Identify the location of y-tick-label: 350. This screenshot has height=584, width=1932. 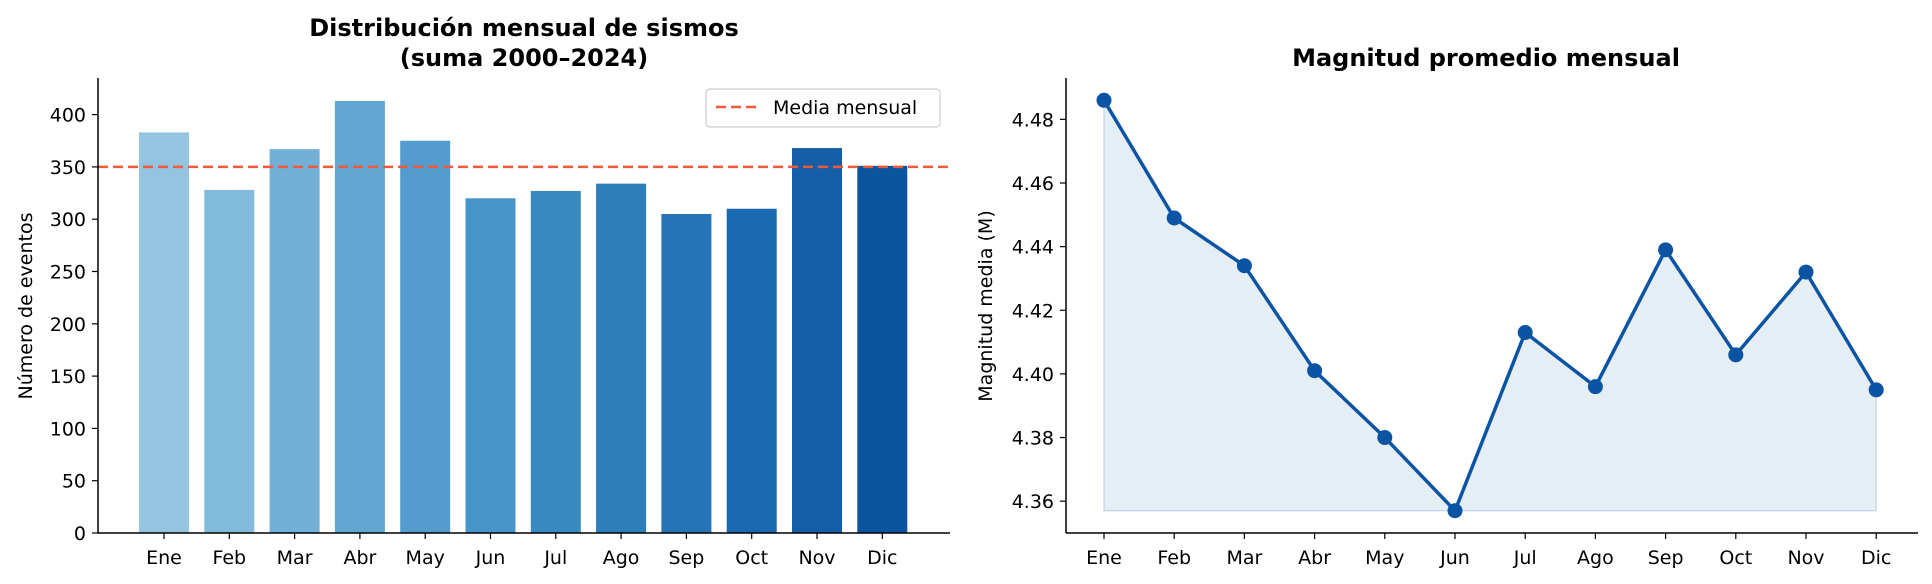
(68, 168).